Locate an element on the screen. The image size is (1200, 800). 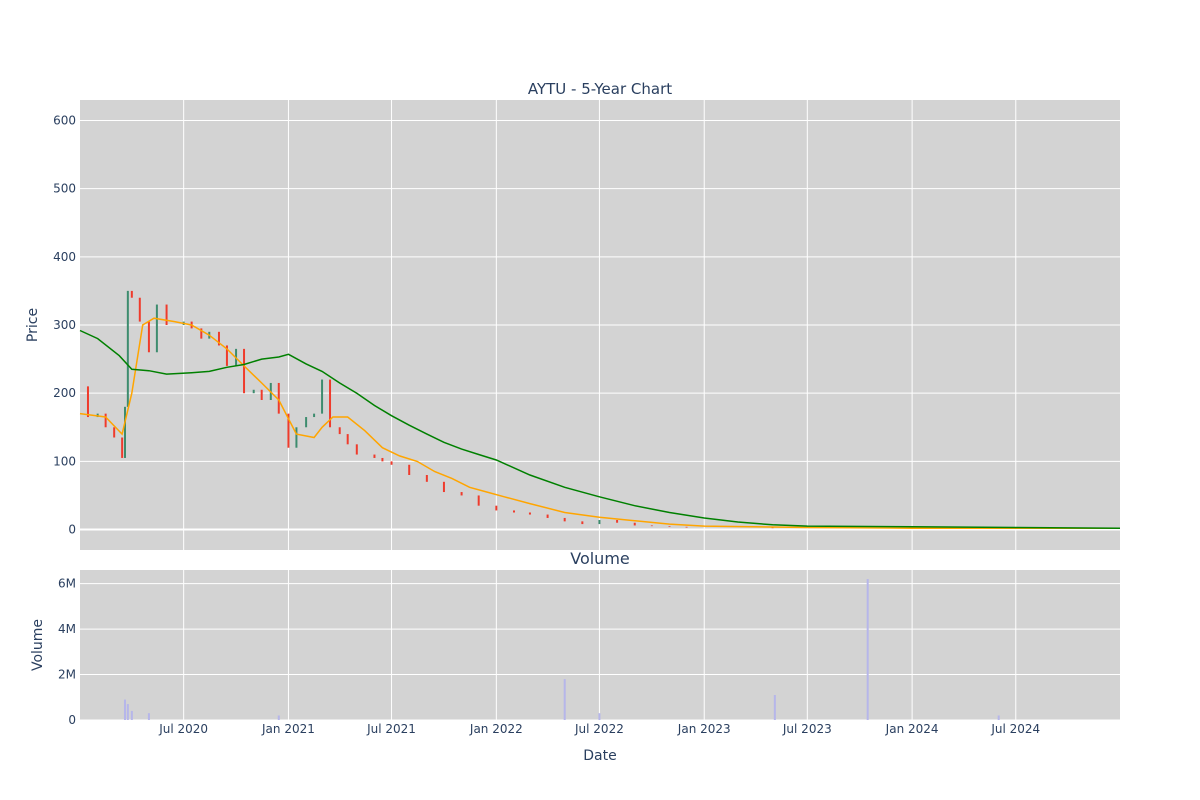
x-tick-label: Jul 2024 is located at coordinates (1015, 729).